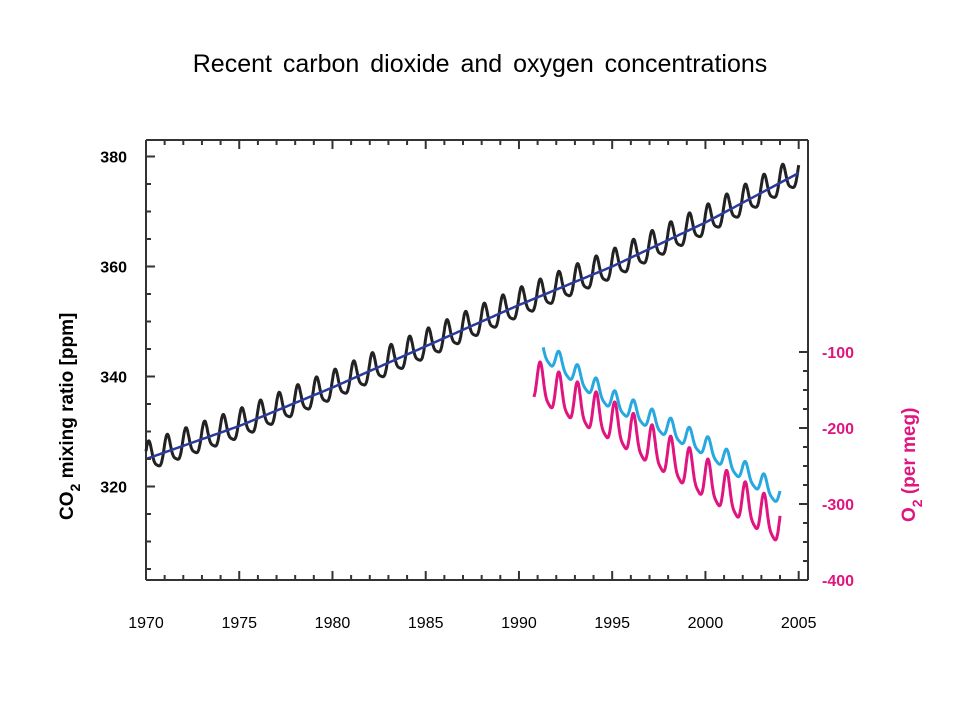 This screenshot has height=720, width=960. What do you see at coordinates (917, 503) in the screenshot?
I see `right-axis-title-sub: 2` at bounding box center [917, 503].